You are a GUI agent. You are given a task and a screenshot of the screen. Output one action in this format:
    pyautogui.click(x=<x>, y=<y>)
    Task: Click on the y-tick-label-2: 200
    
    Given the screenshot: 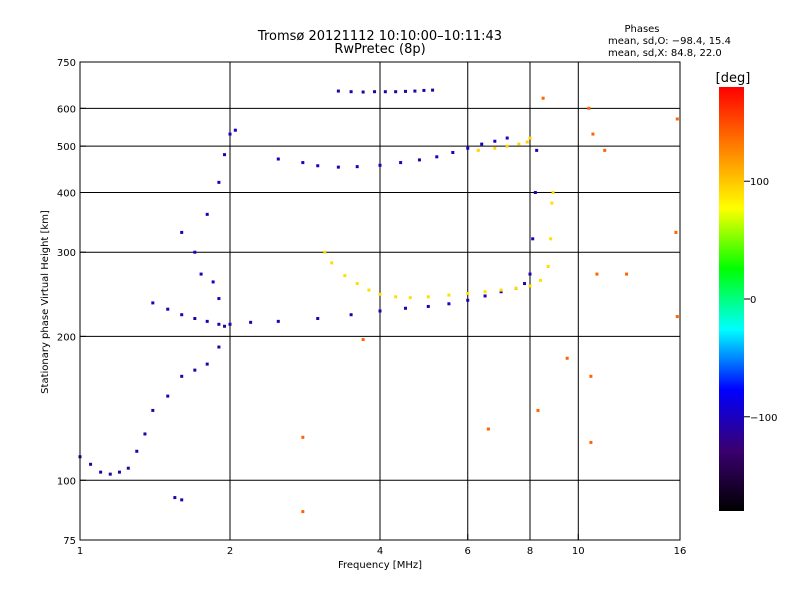 What is the action you would take?
    pyautogui.click(x=66, y=337)
    